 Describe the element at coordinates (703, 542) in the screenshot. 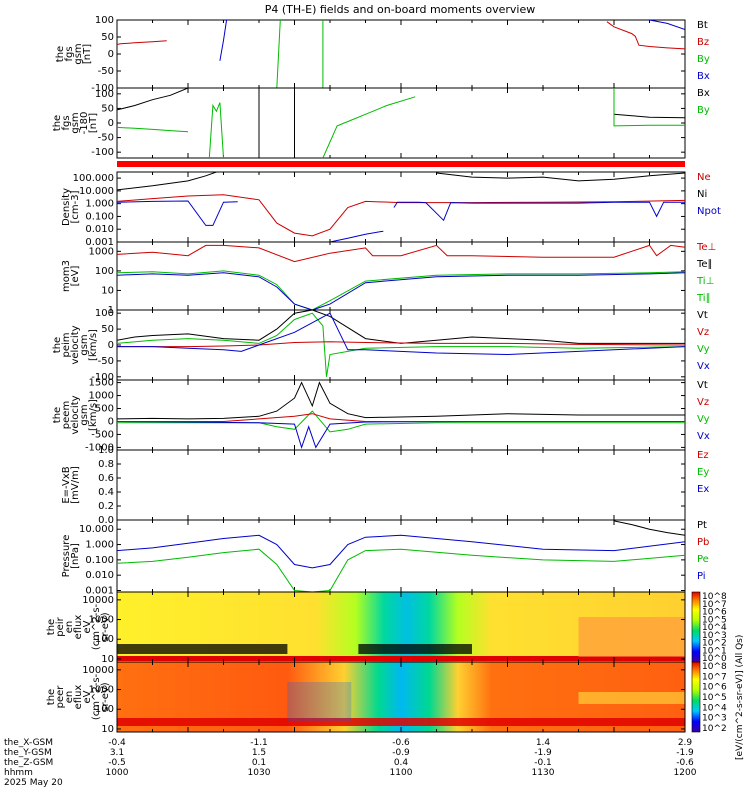

I see `legend-pressure-1: Pb` at that location.